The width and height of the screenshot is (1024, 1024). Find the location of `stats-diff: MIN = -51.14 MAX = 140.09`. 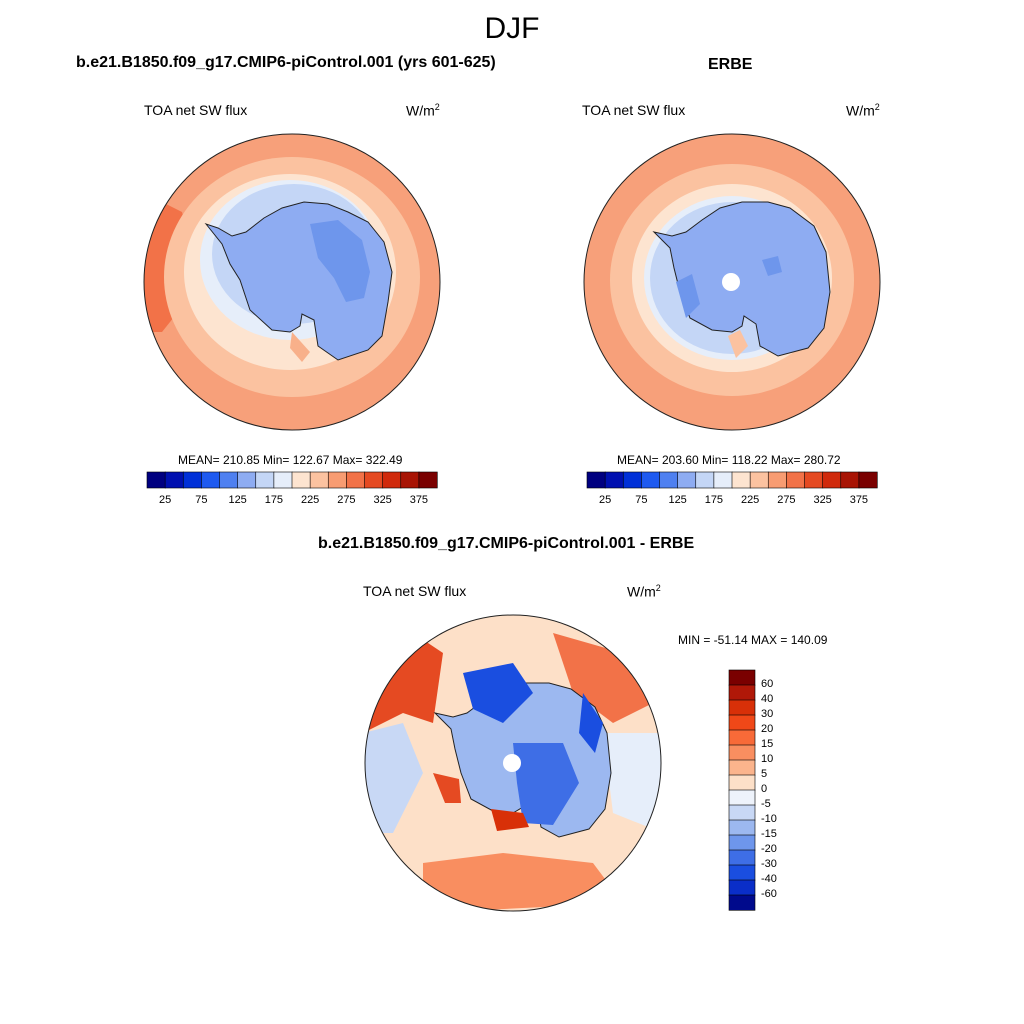

stats-diff: MIN = -51.14 MAX = 140.09 is located at coordinates (753, 640).